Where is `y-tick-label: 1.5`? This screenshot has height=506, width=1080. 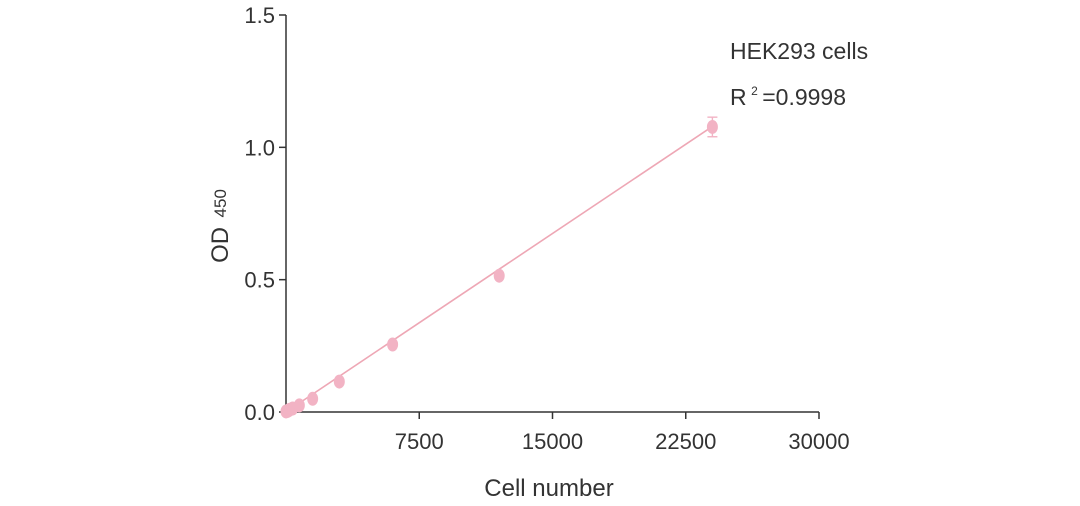
y-tick-label: 1.5 is located at coordinates (259, 15).